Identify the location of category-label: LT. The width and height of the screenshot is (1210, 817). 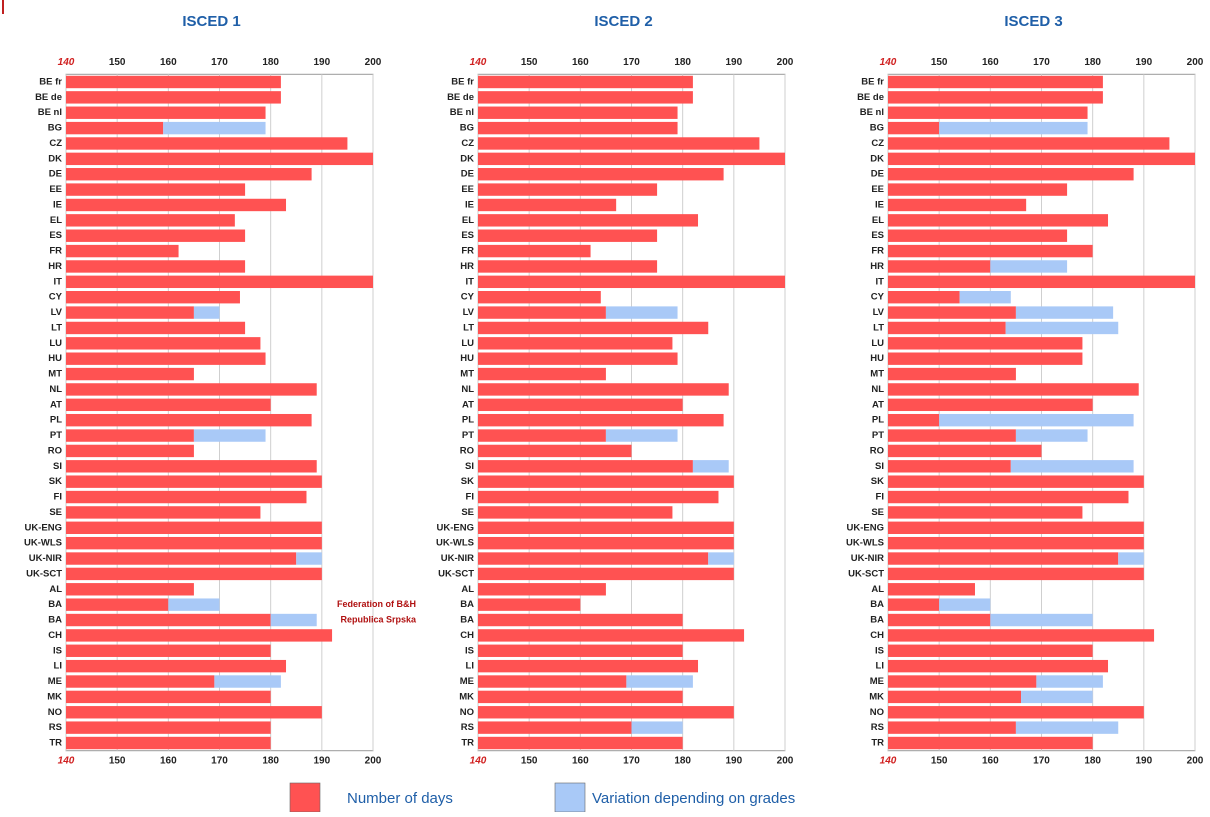
(468, 327).